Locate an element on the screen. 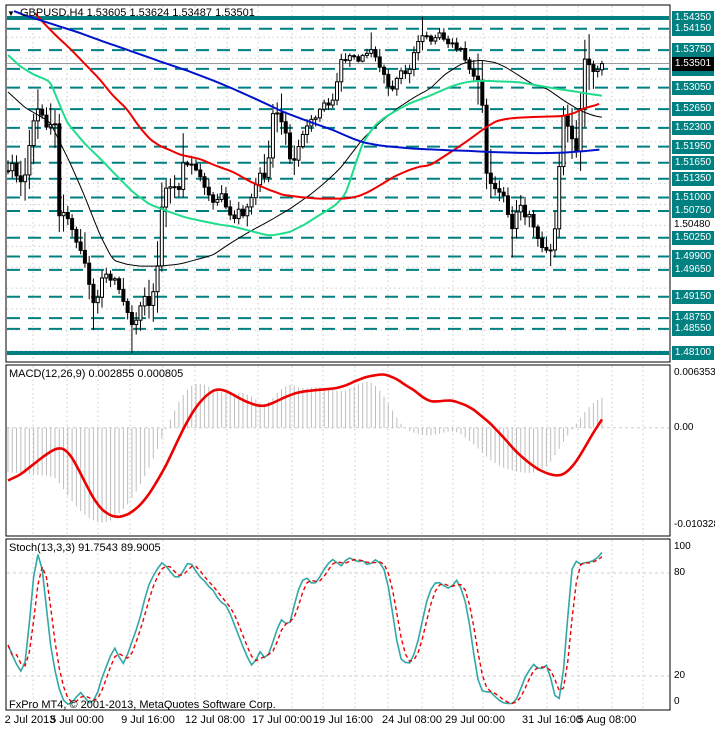 Image resolution: width=715 pixels, height=730 pixels. stoch-axis-label: 20 is located at coordinates (680, 675).